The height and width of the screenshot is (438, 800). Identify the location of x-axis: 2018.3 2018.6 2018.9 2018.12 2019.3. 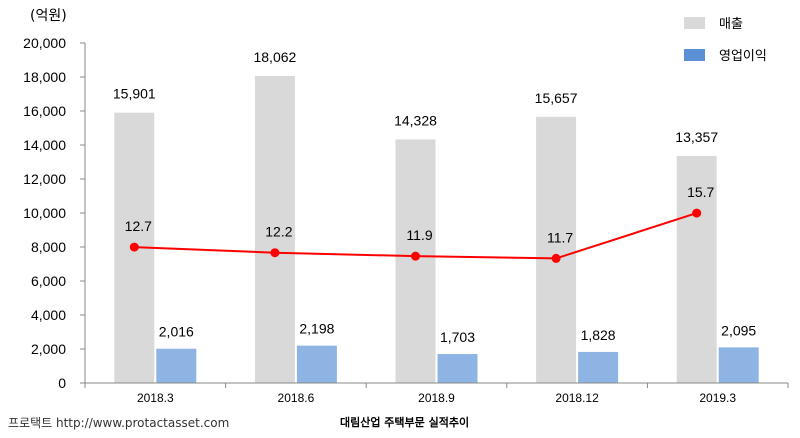
(436, 393).